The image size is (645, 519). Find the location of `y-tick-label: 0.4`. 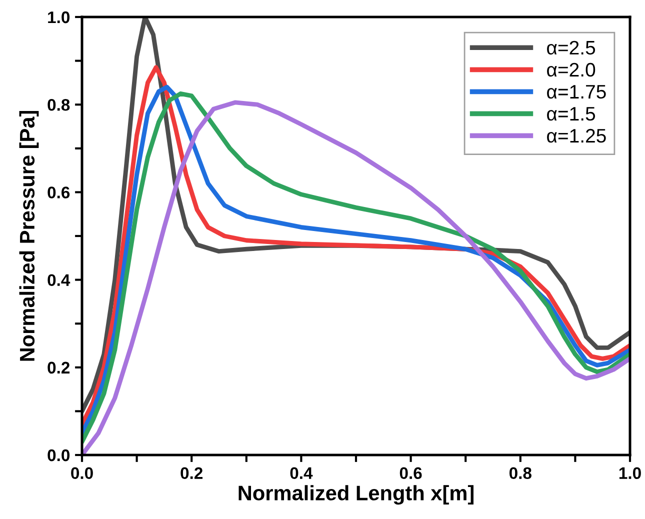

y-tick-label: 0.4 is located at coordinates (59, 280).